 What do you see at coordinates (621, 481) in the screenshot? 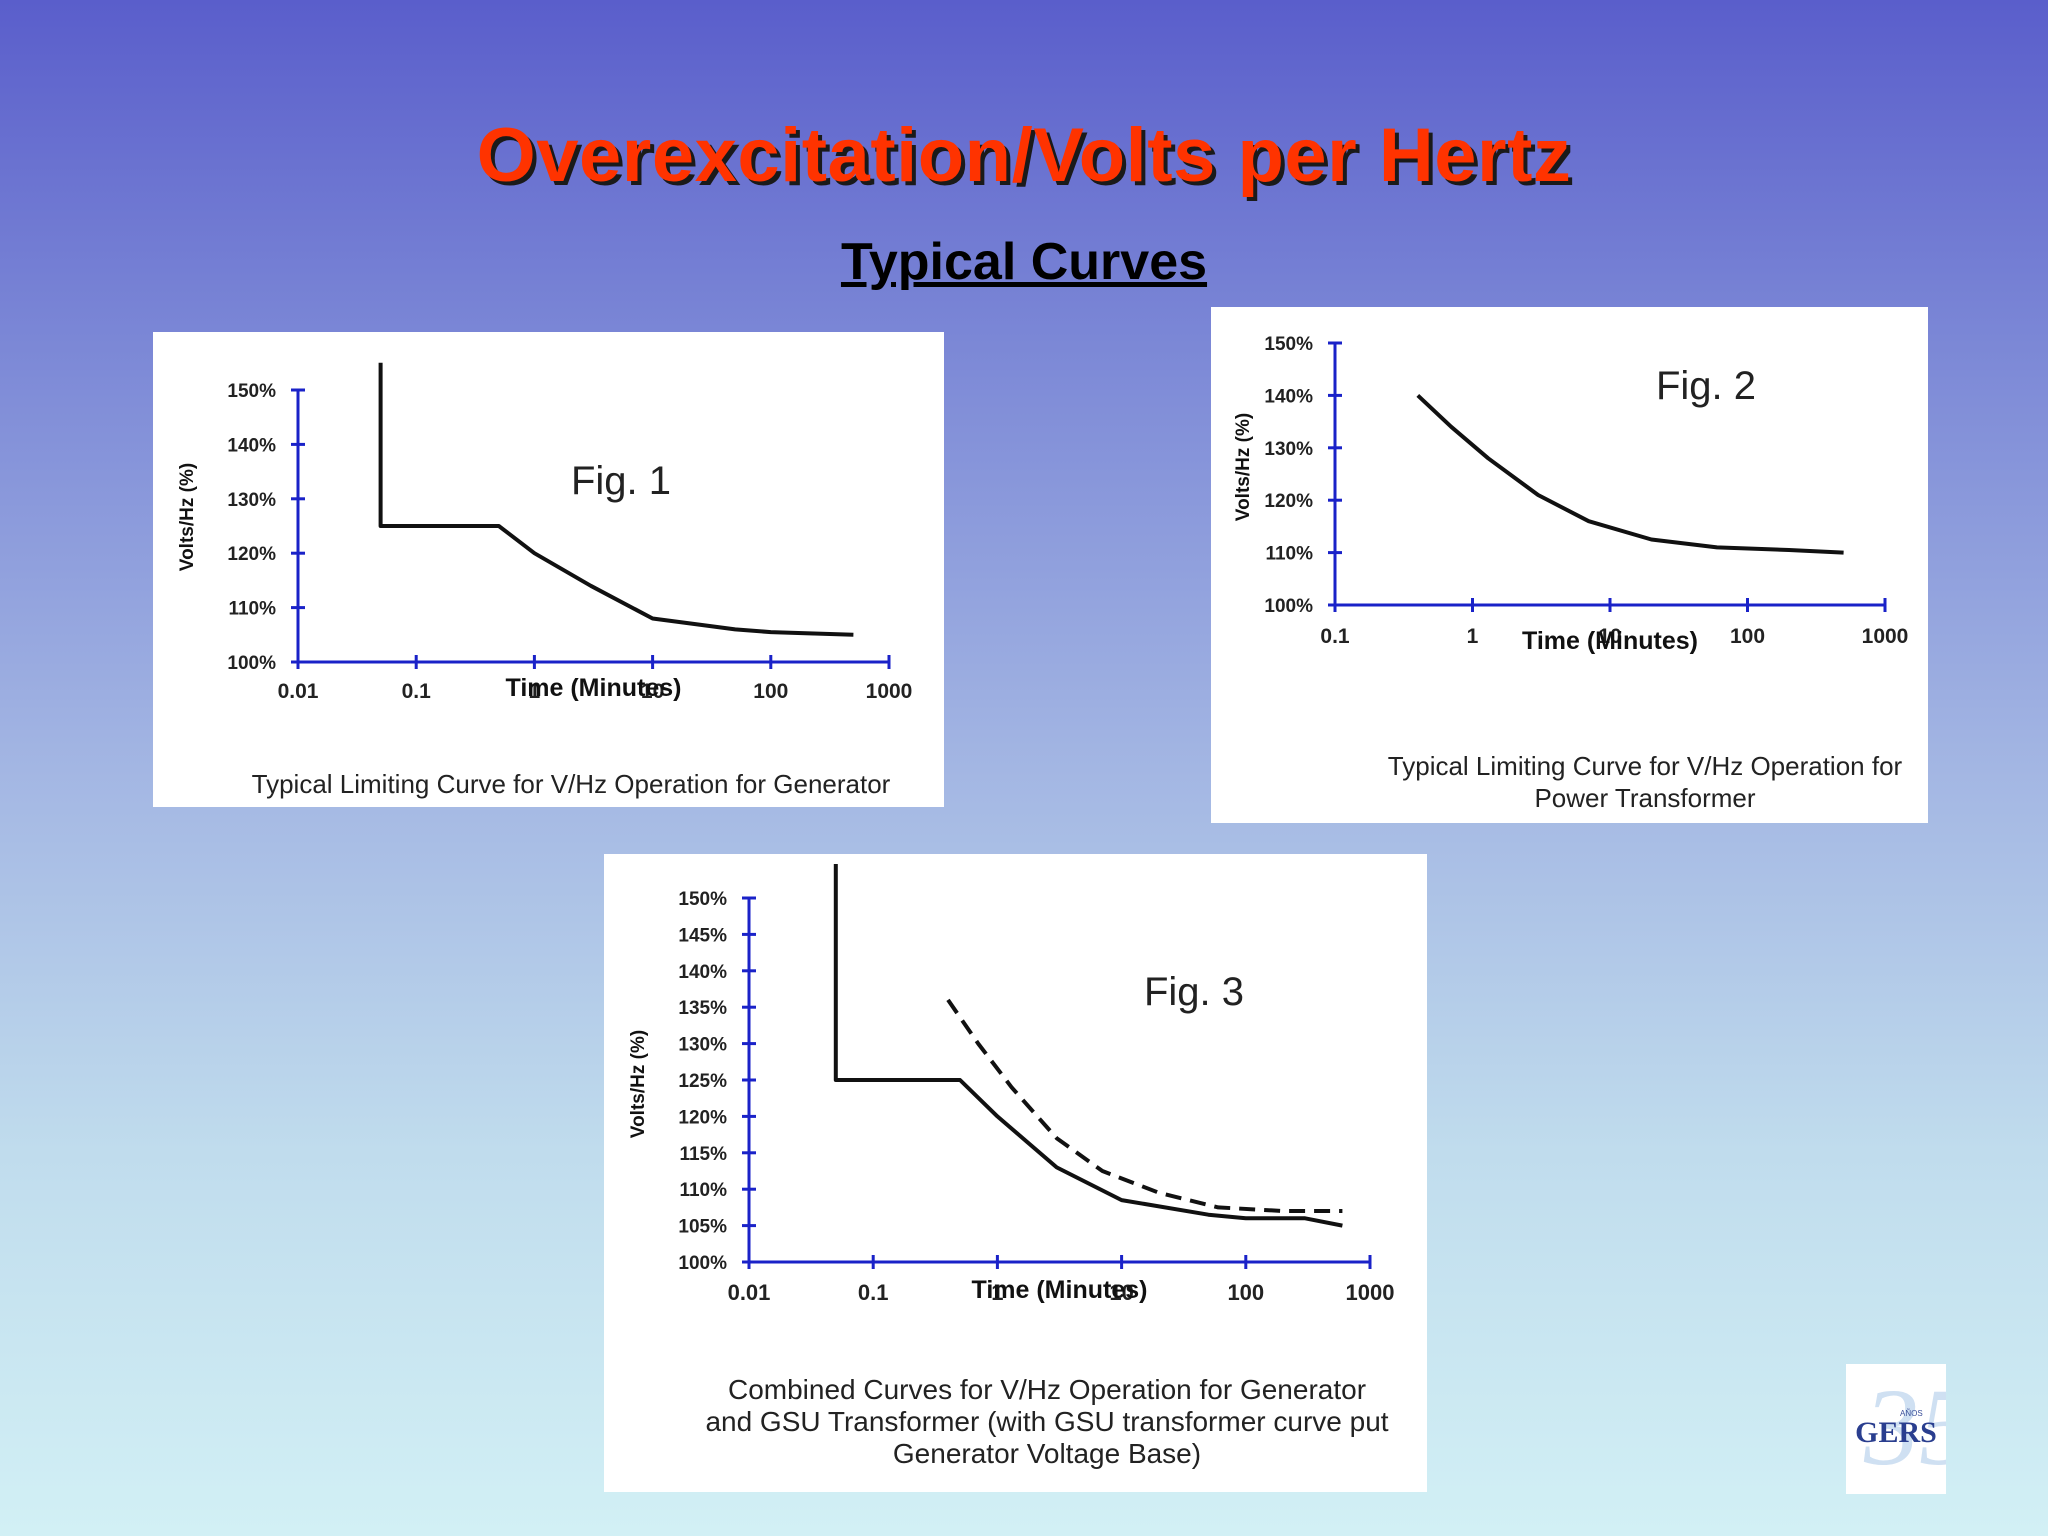
I see `fig1-label: Fig. 1` at bounding box center [621, 481].